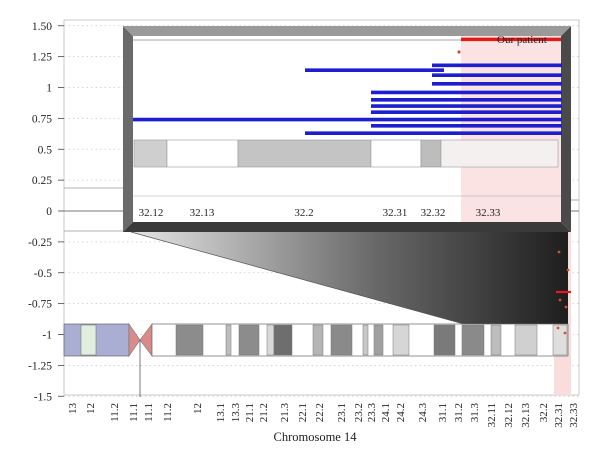 This screenshot has width=600, height=465. I want to click on zoom-connector, so click(349, 279).